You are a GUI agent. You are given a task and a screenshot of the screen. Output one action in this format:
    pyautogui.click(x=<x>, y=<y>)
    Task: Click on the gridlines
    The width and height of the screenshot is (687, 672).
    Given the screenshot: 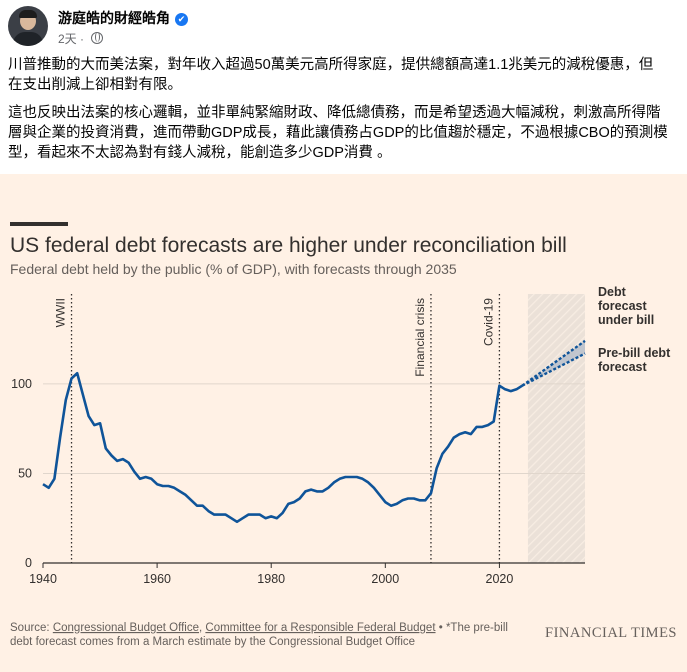 What is the action you would take?
    pyautogui.click(x=314, y=428)
    